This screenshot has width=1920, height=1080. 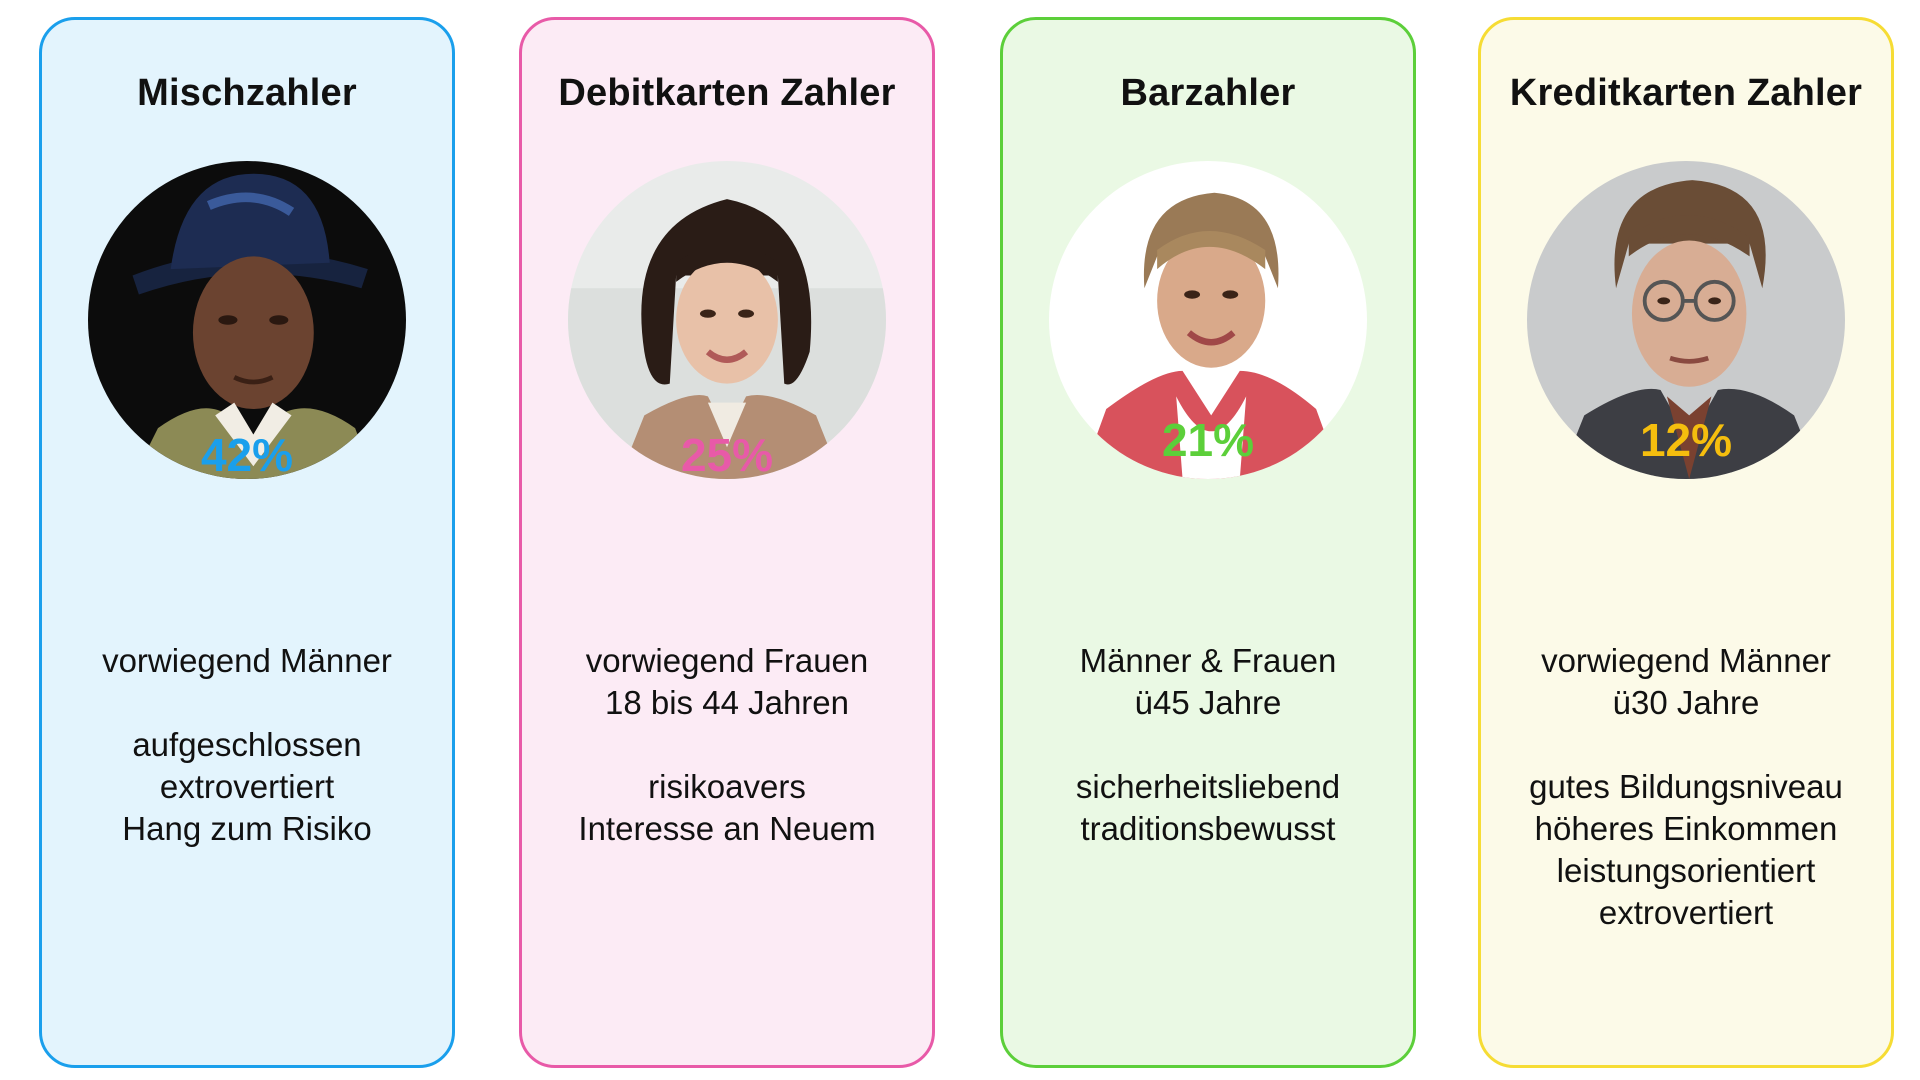 What do you see at coordinates (1208, 320) in the screenshot?
I see `older-woman-portrait` at bounding box center [1208, 320].